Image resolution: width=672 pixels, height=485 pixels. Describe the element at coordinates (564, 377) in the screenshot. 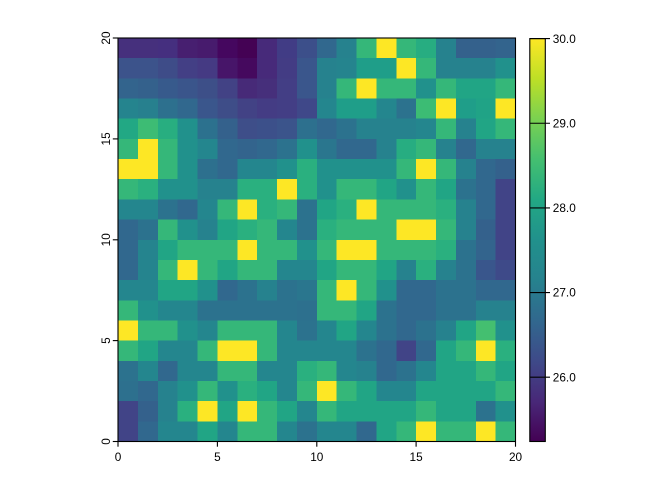

I see `svg-text: 26.0` at that location.